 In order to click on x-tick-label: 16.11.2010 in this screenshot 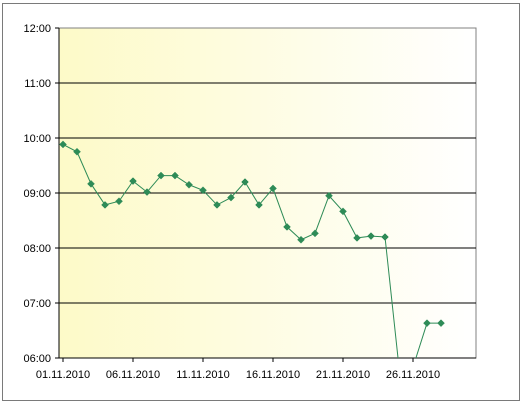, I will do `click(273, 375)`.